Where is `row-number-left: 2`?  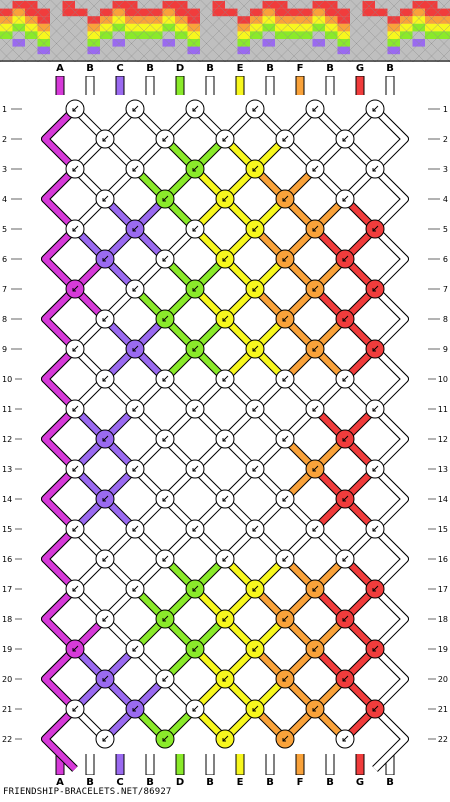
row-number-left: 2 is located at coordinates (4, 139).